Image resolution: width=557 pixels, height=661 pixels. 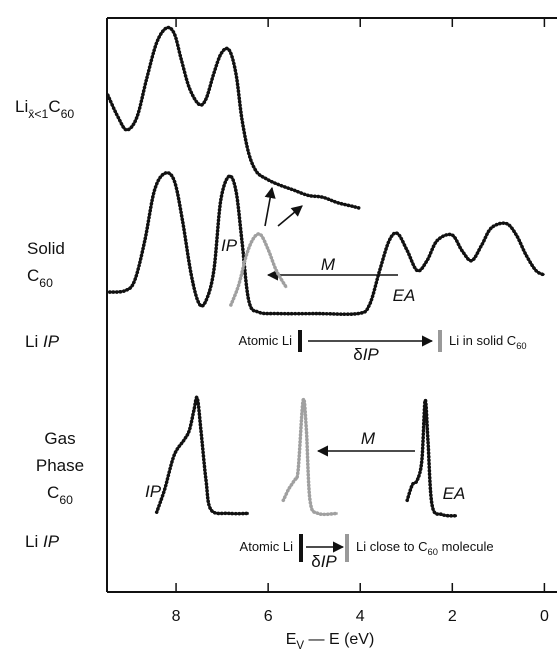 What do you see at coordinates (268, 616) in the screenshot?
I see `x-tick-label: 6` at bounding box center [268, 616].